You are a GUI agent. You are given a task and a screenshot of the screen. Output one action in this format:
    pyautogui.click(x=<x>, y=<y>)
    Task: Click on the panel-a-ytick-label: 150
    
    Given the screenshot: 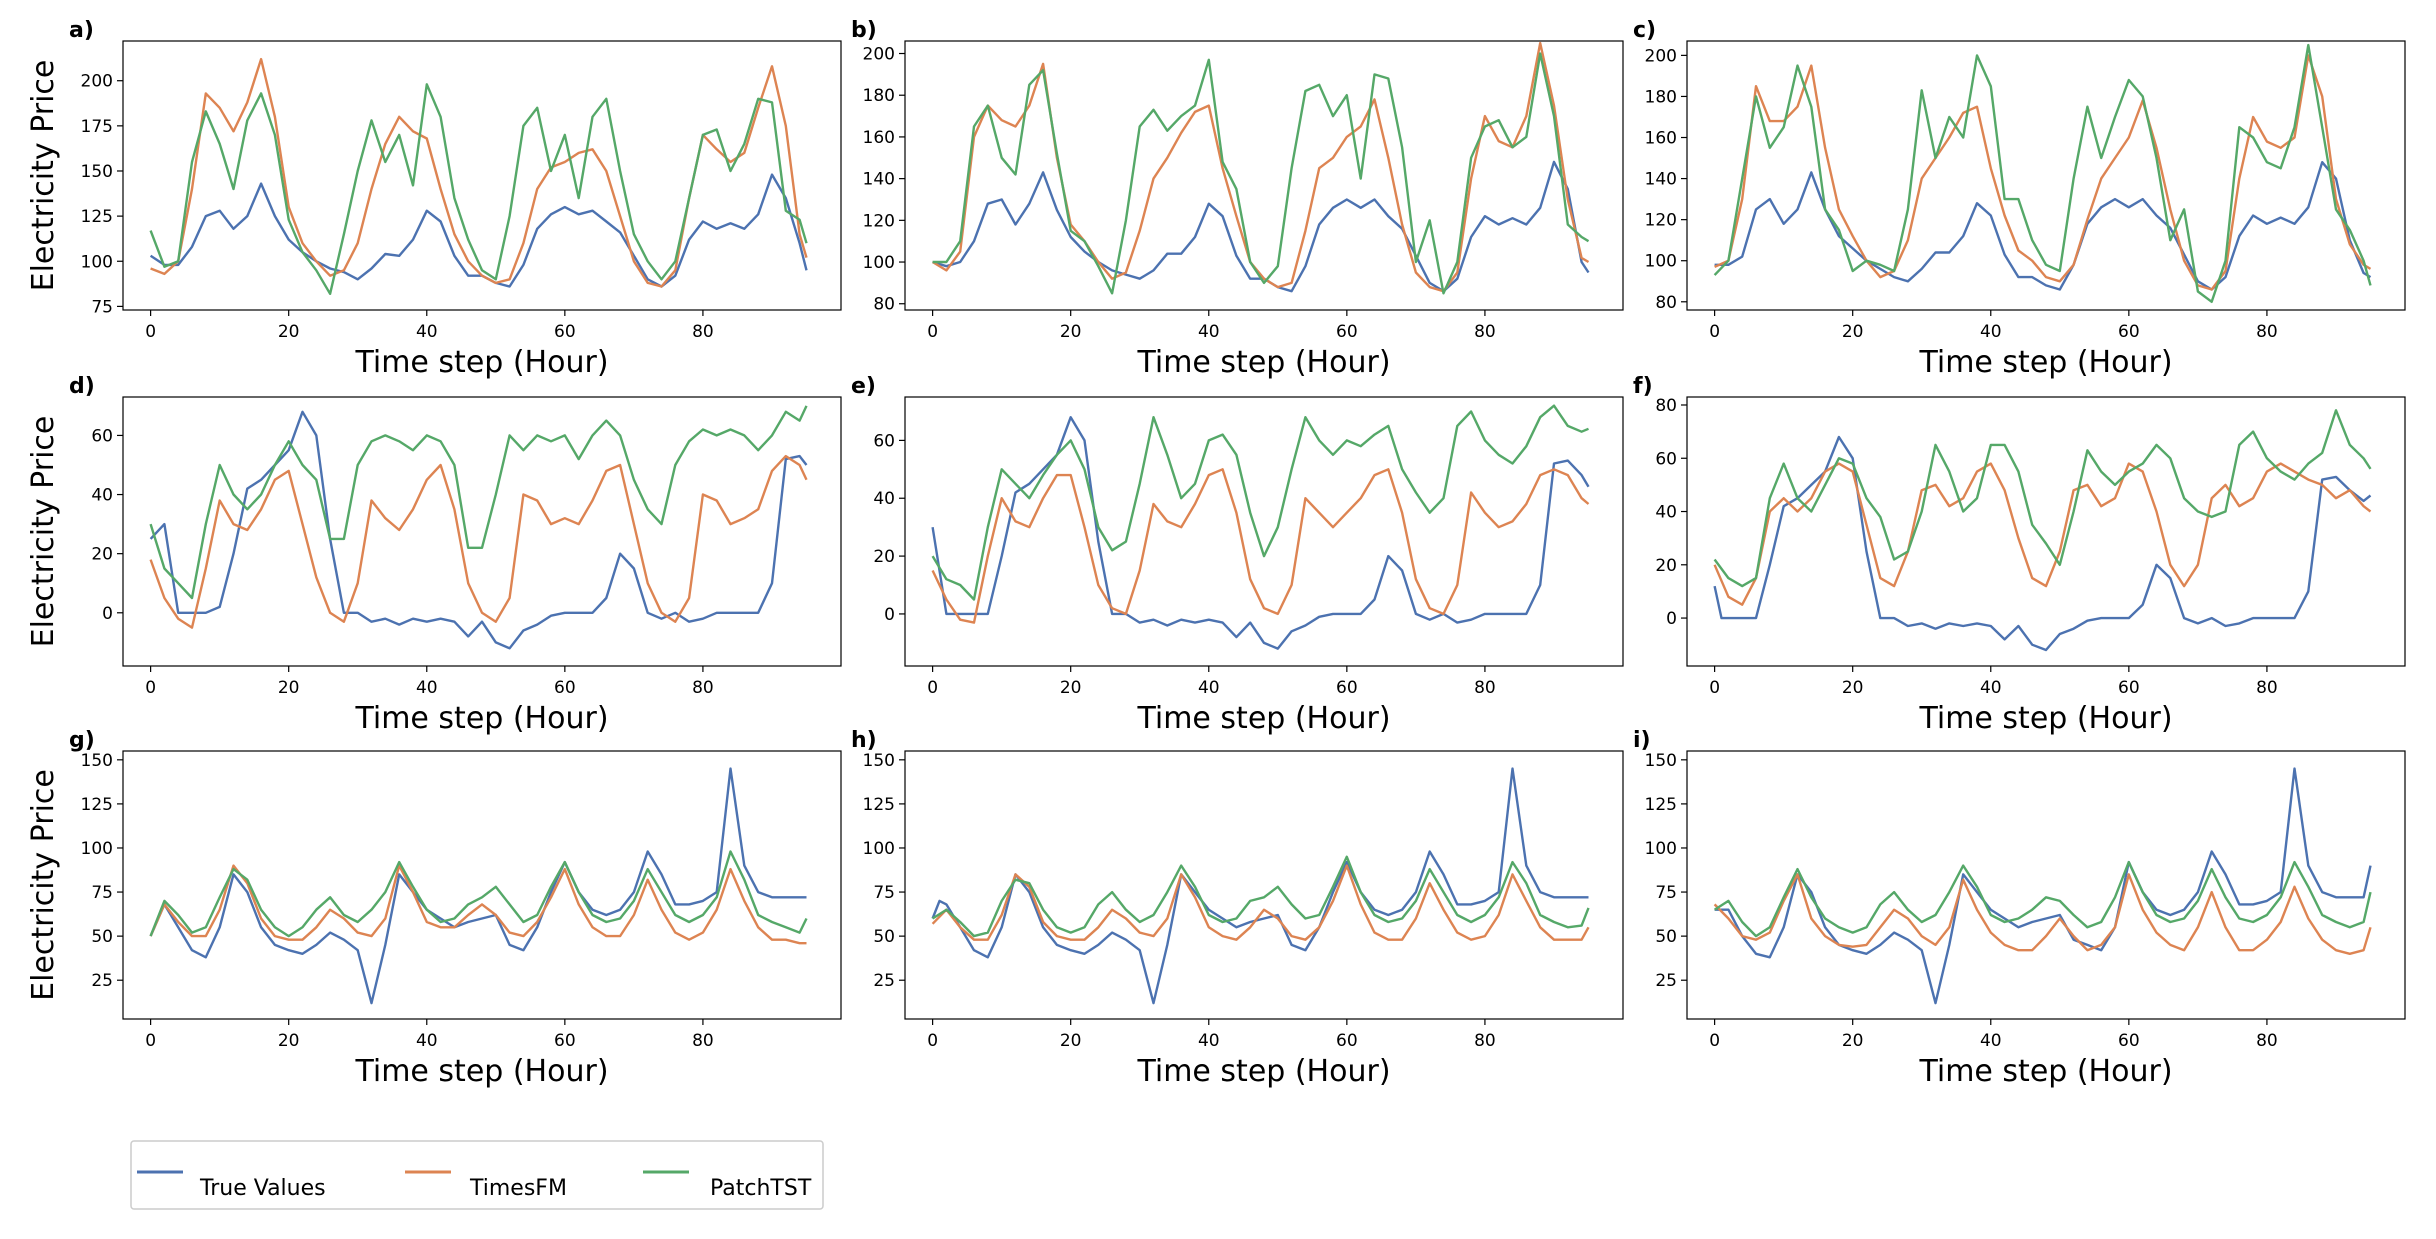 What is the action you would take?
    pyautogui.click(x=97, y=172)
    